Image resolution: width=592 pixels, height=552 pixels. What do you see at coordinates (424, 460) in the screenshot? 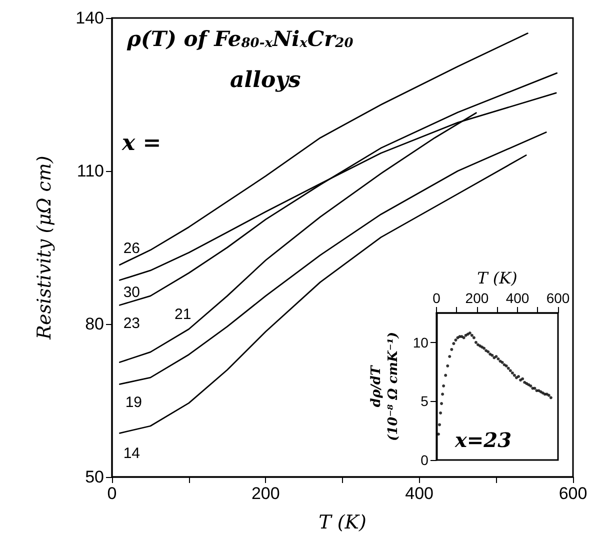
I see `y-tick-label: 0` at bounding box center [424, 460].